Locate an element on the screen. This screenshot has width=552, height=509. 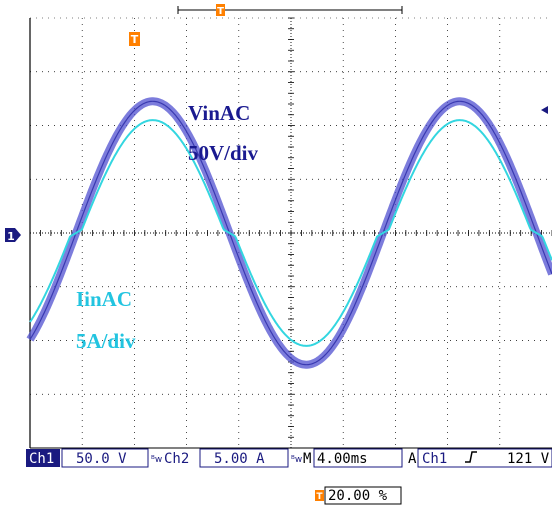
vin-scale-label: 50V/div is located at coordinates (223, 153).